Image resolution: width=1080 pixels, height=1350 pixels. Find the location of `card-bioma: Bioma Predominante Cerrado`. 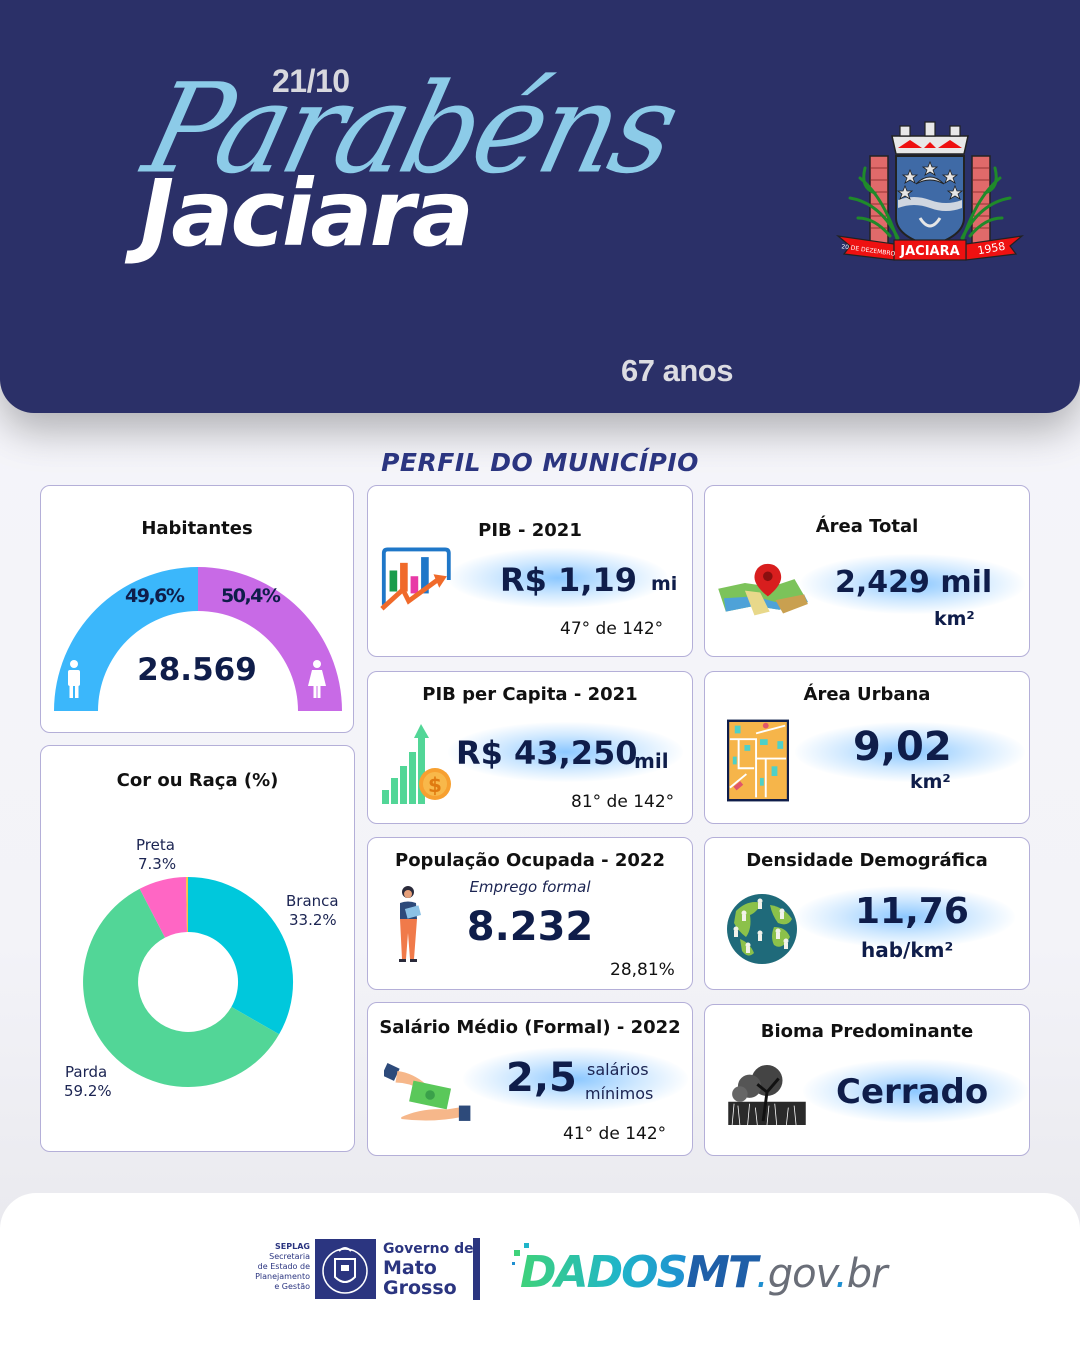

card-bioma: Bioma Predominante Cerrado is located at coordinates (867, 1080).